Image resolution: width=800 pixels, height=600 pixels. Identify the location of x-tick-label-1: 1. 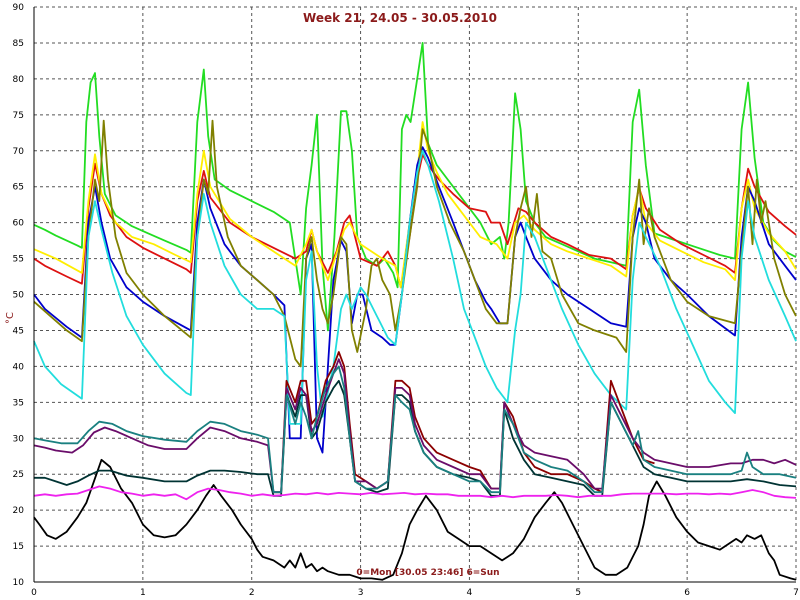
(143, 593).